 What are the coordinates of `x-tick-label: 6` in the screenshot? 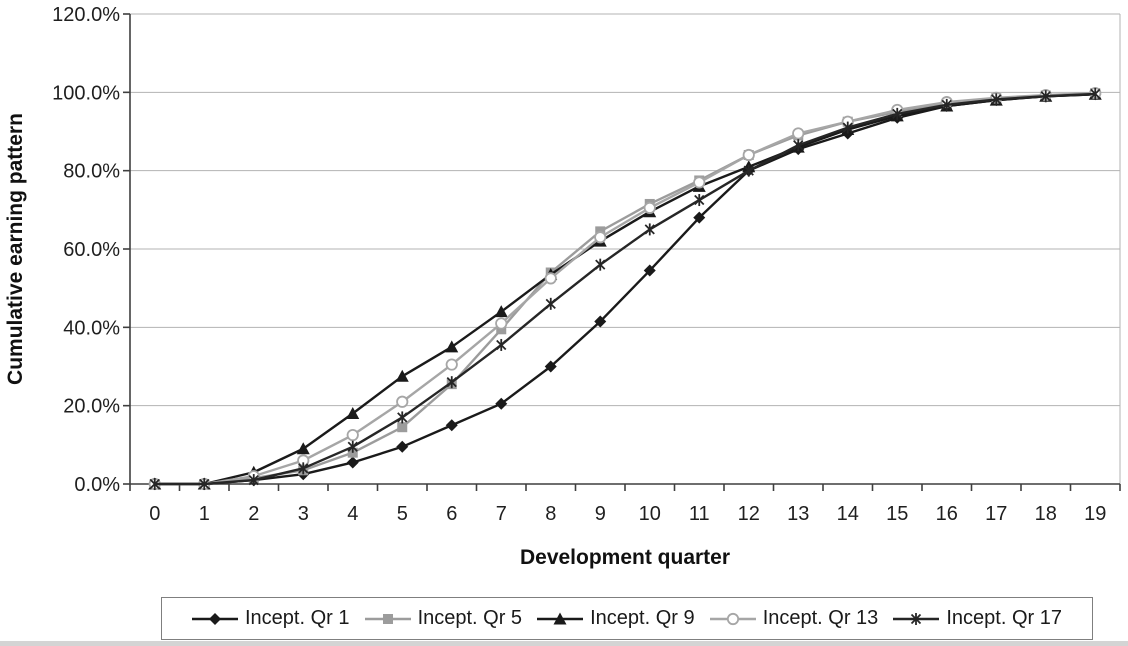 It's located at (451, 514).